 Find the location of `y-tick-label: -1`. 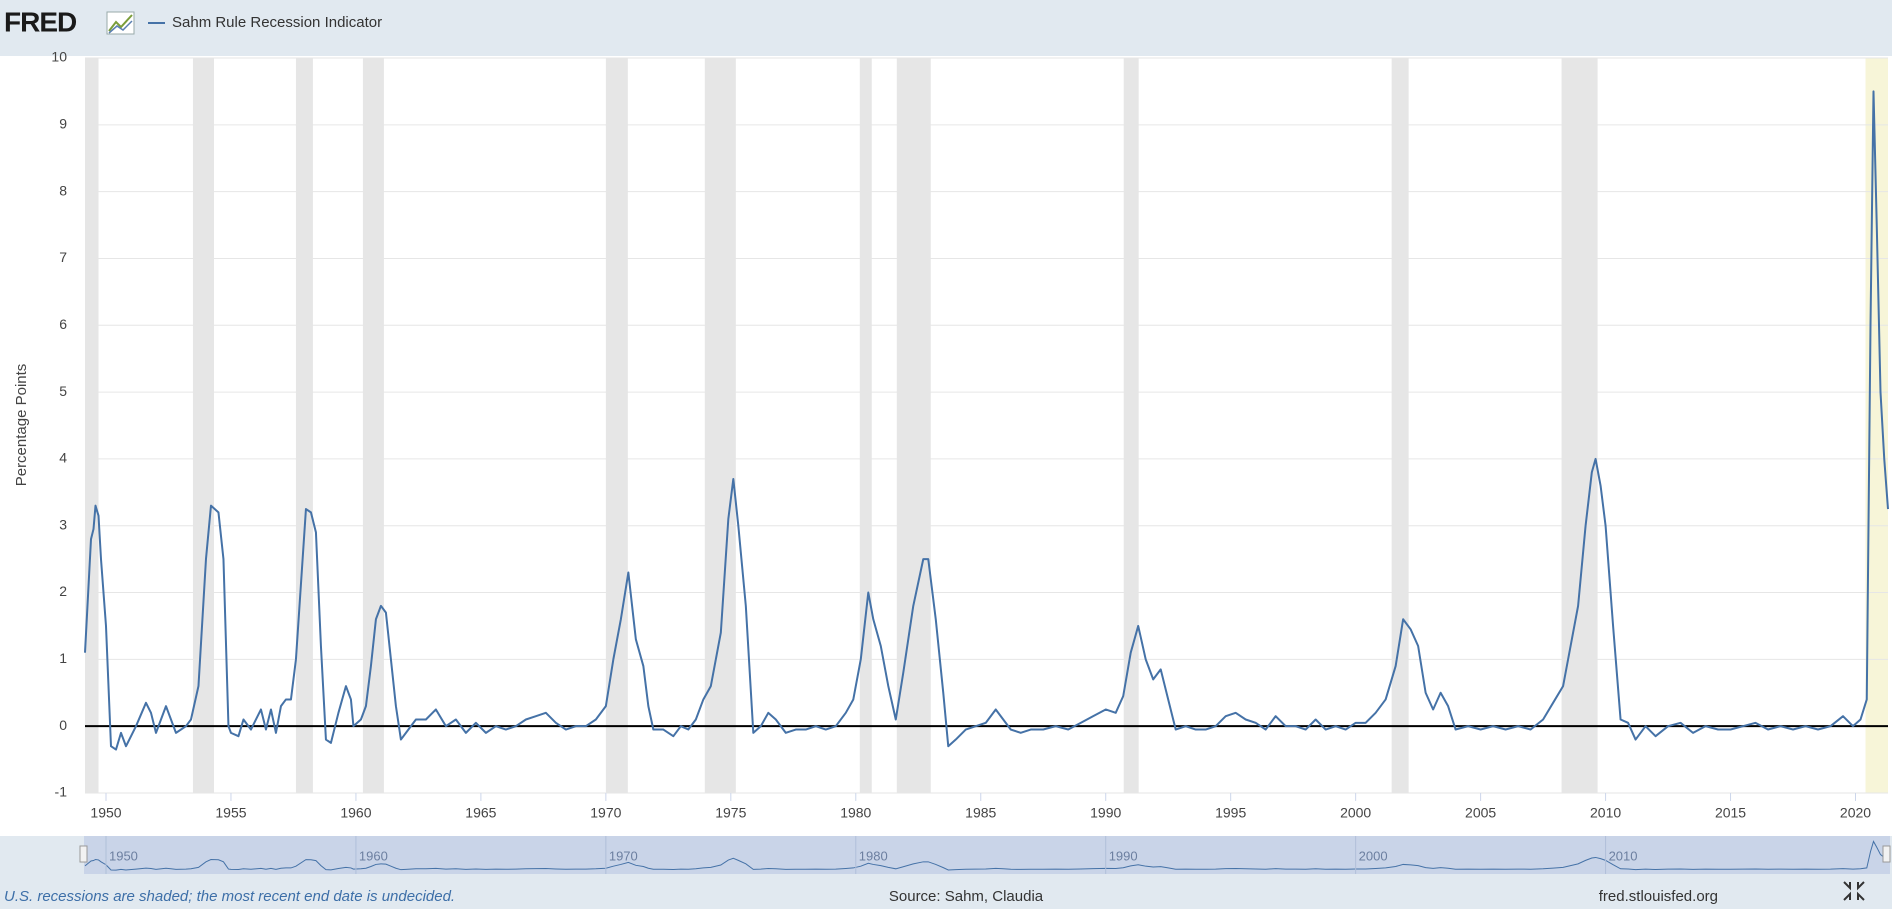

y-tick-label: -1 is located at coordinates (61, 792).